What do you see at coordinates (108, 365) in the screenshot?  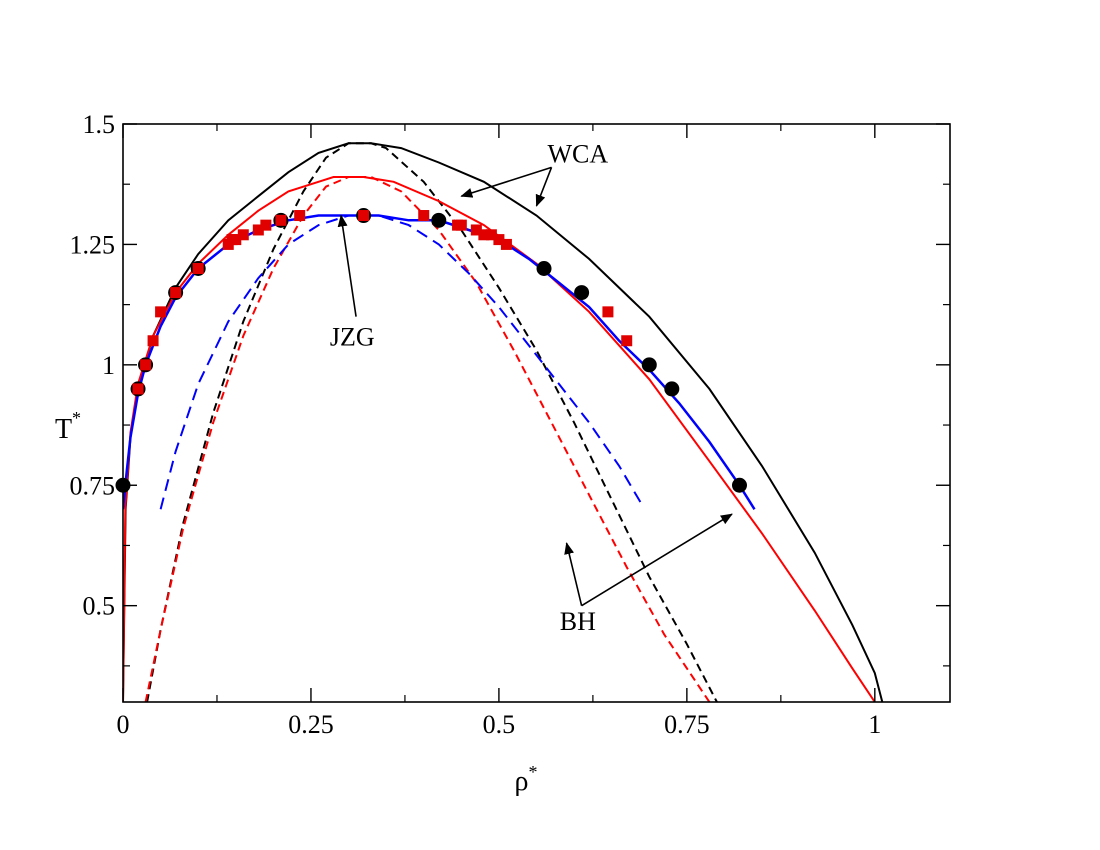 I see `y-tick-label: 1` at bounding box center [108, 365].